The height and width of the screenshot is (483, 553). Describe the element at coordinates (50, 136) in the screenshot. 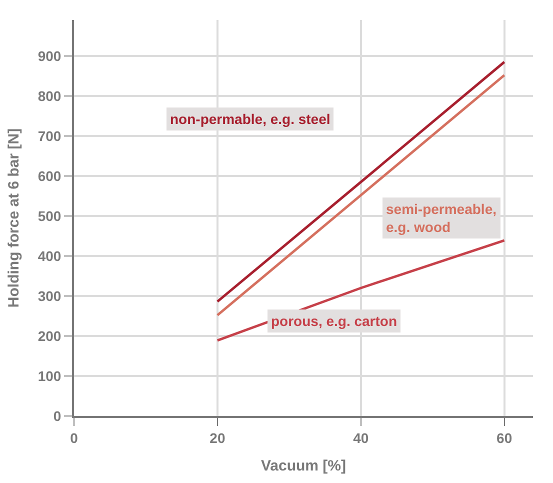

I see `y-tick-label: 700` at that location.